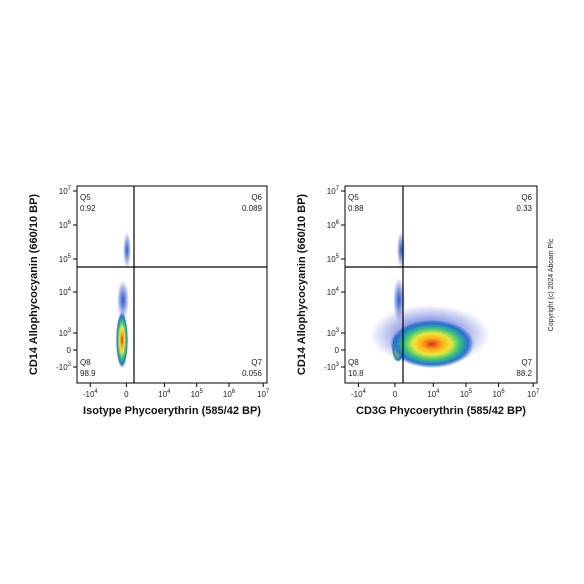  I want to click on quadrant-percent: 10.8, so click(356, 373).